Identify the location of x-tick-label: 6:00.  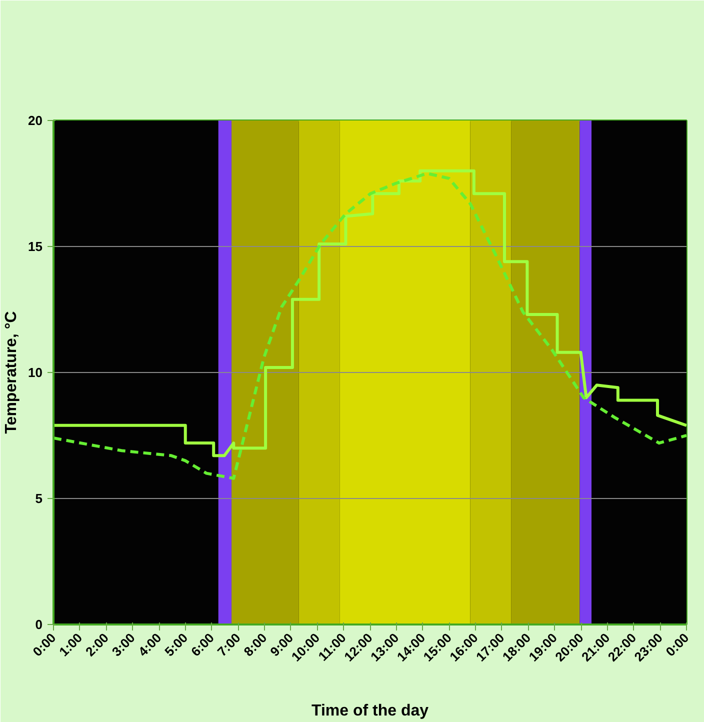
(203, 645).